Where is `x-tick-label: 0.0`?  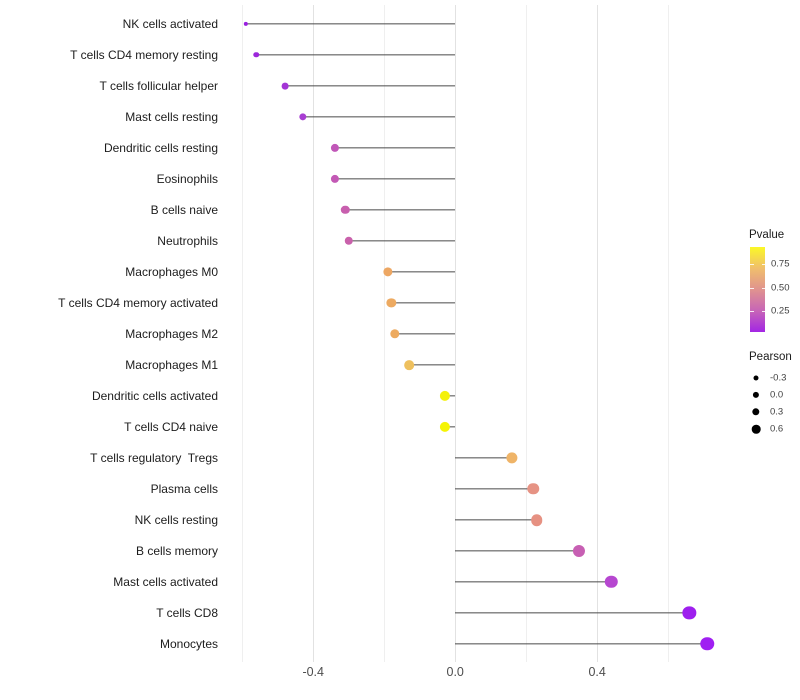 x-tick-label: 0.0 is located at coordinates (455, 672).